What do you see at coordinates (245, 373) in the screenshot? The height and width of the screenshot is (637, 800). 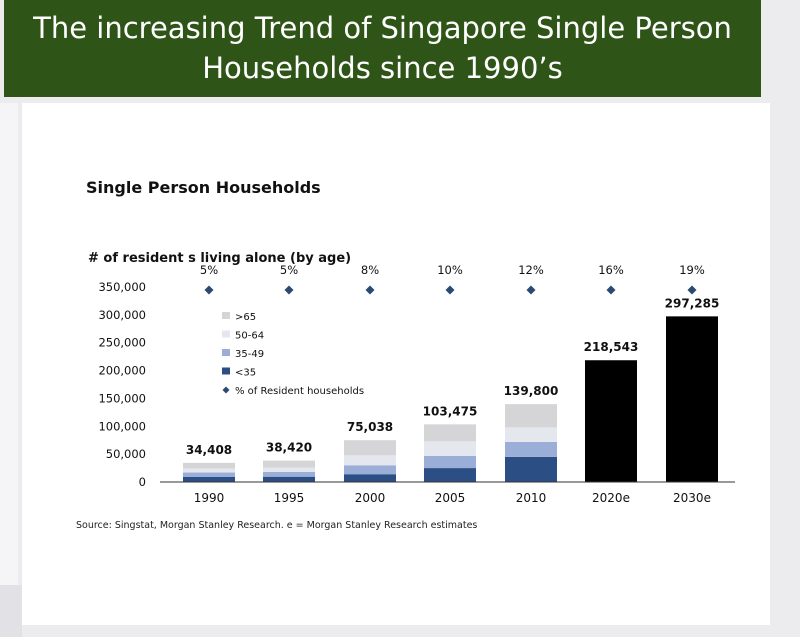 I see `legend-label: <35` at bounding box center [245, 373].